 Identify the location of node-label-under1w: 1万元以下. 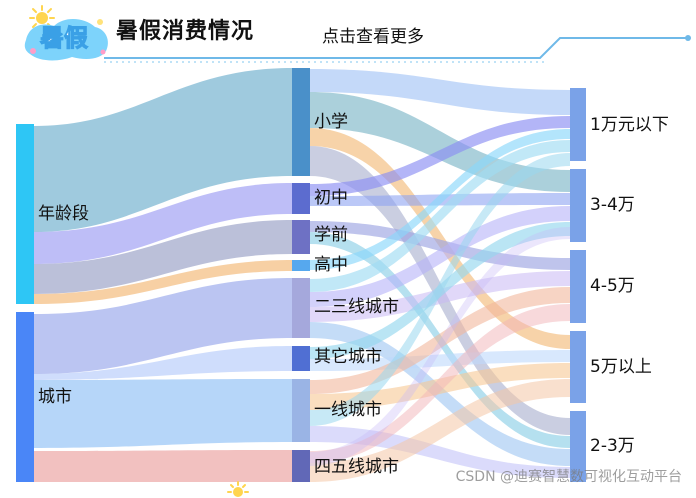
(629, 125).